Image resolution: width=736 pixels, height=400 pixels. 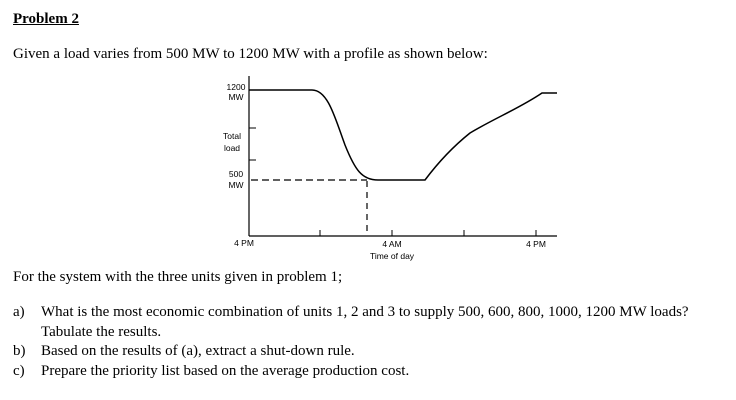 I want to click on x-label-4am: 4 AM, so click(x=391, y=244).